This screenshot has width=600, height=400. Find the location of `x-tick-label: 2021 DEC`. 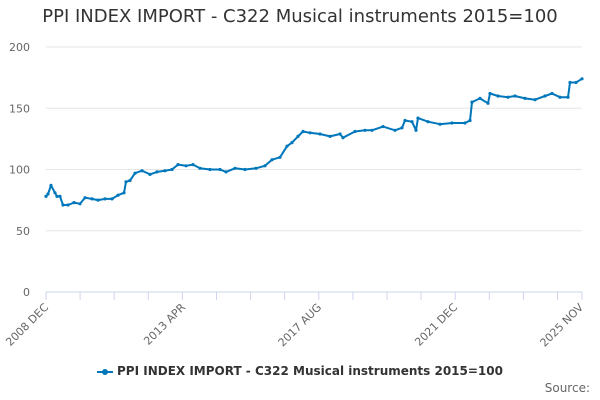

x-tick-label: 2021 DEC is located at coordinates (436, 325).